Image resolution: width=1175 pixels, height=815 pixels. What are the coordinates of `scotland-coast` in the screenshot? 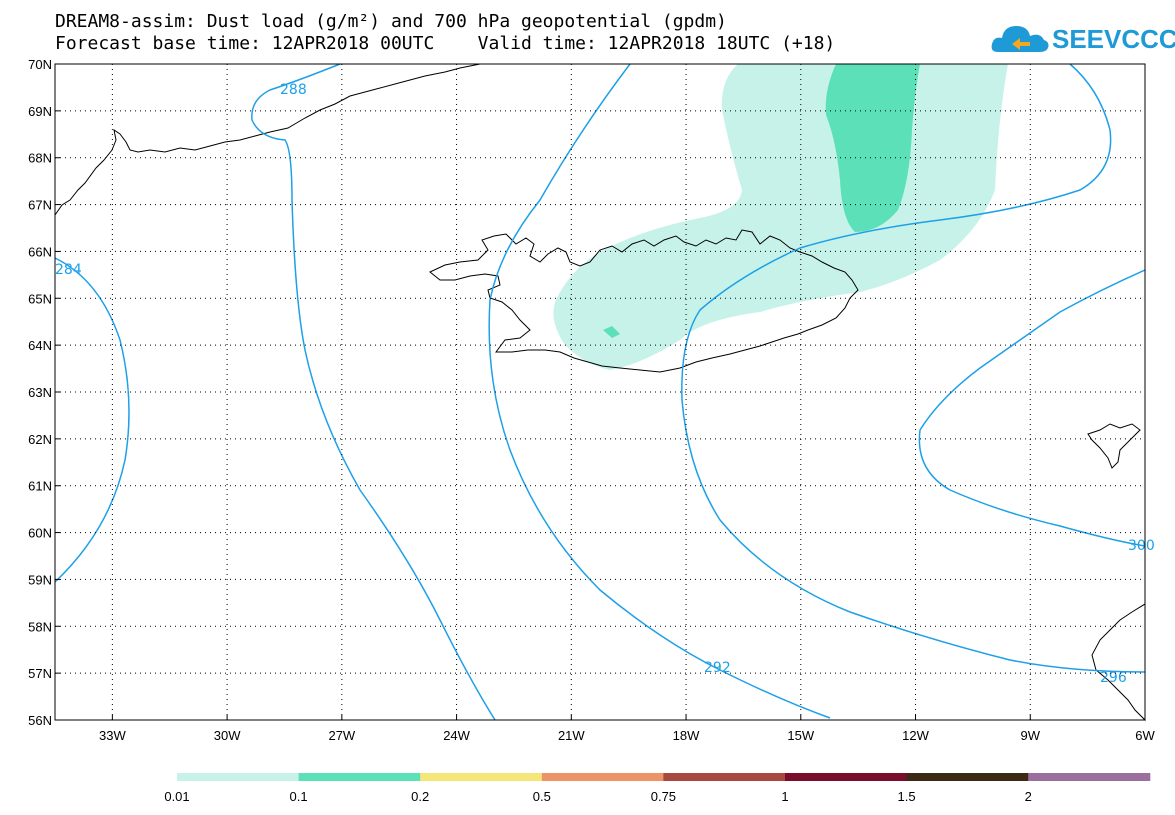 It's located at (1118, 662).